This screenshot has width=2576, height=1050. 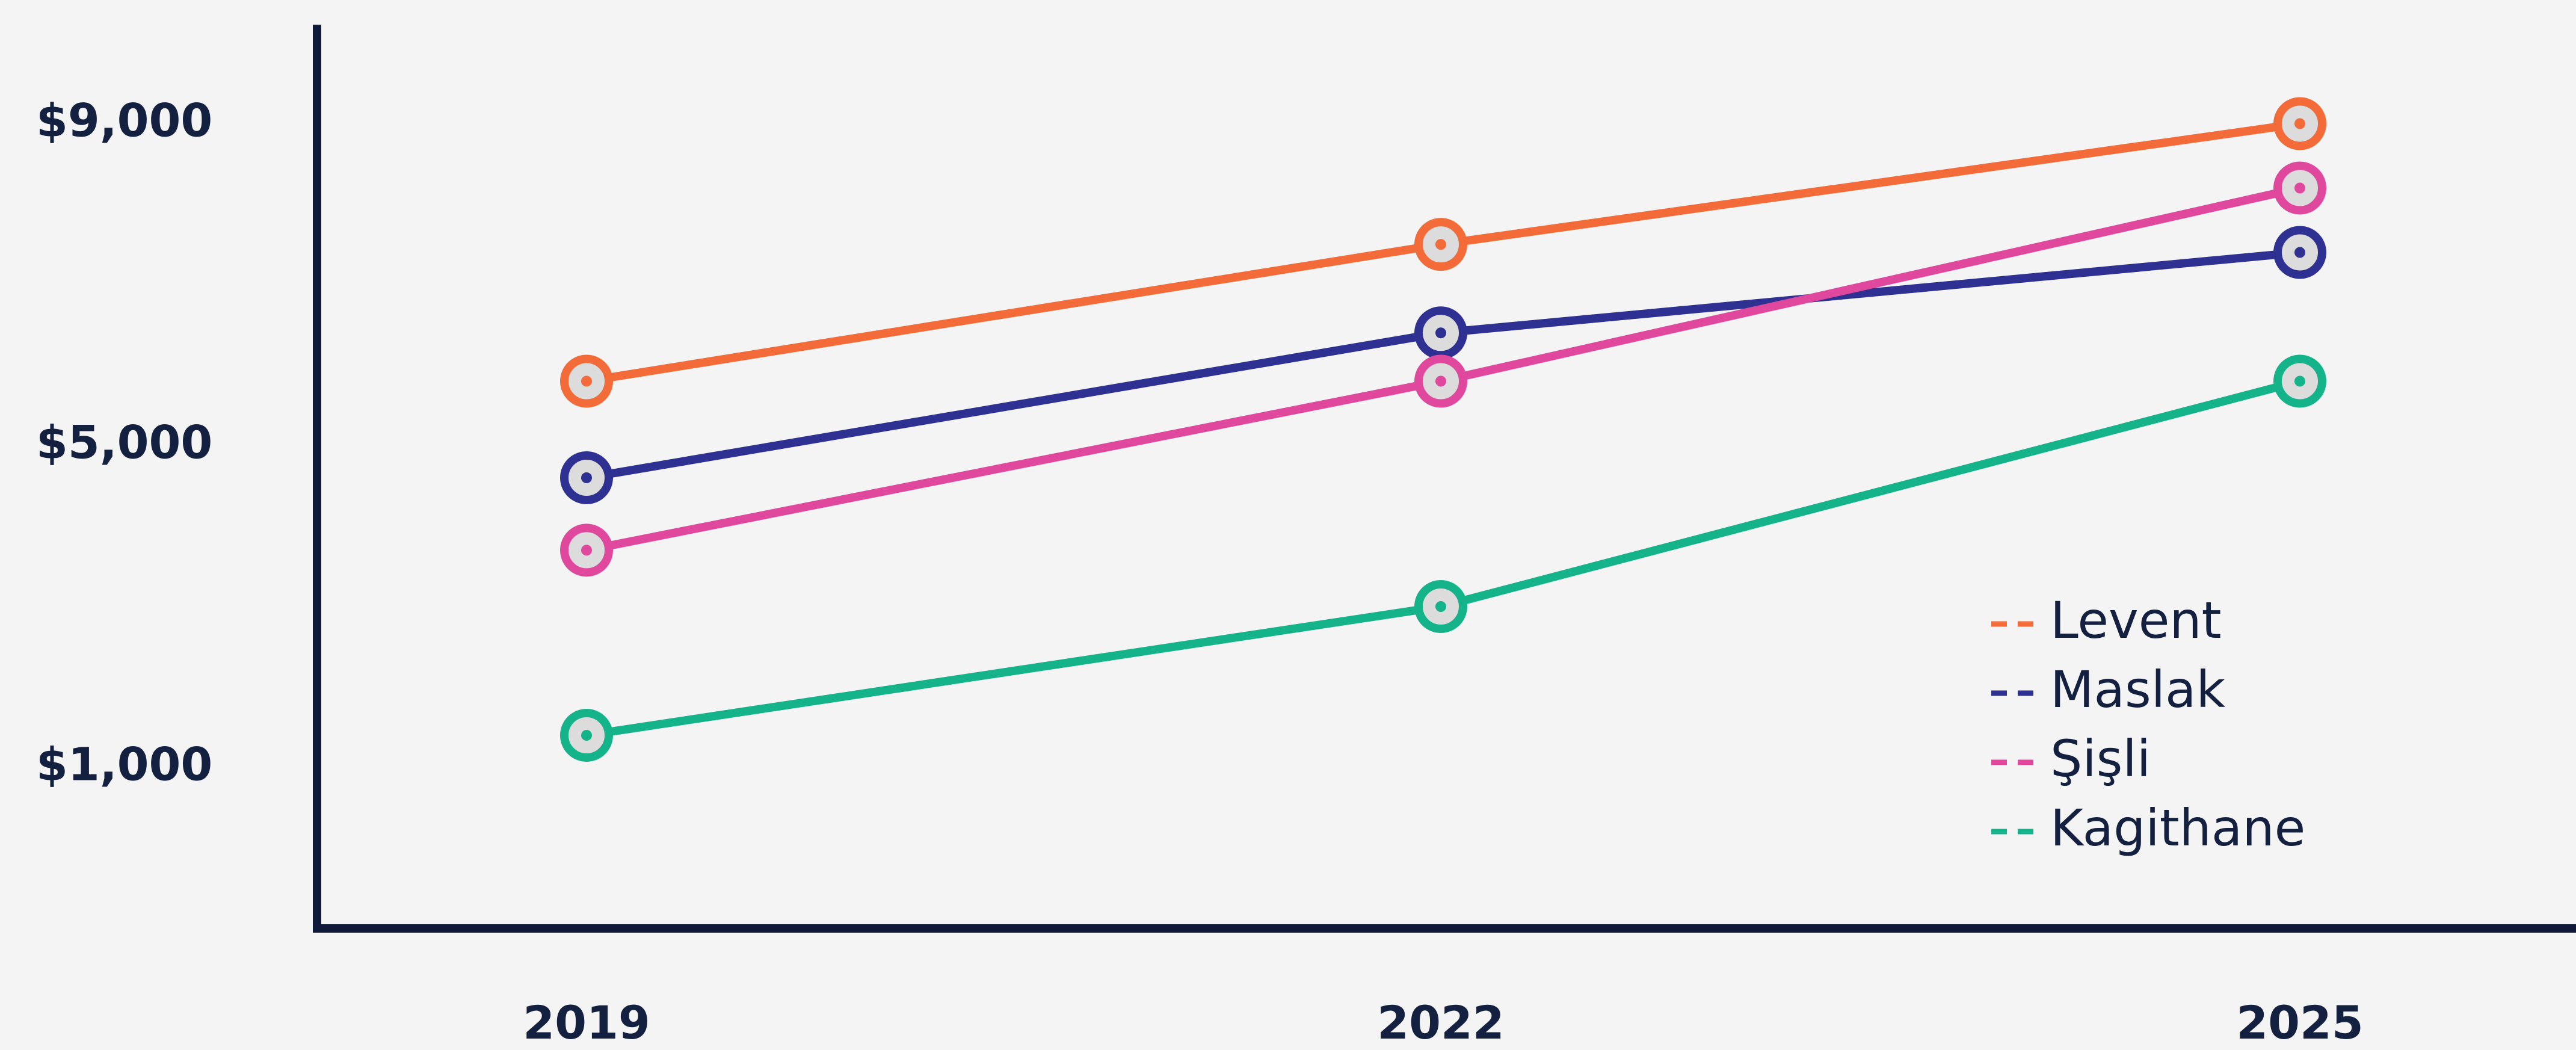 I want to click on x-tick-label: 2022, so click(x=1441, y=1022).